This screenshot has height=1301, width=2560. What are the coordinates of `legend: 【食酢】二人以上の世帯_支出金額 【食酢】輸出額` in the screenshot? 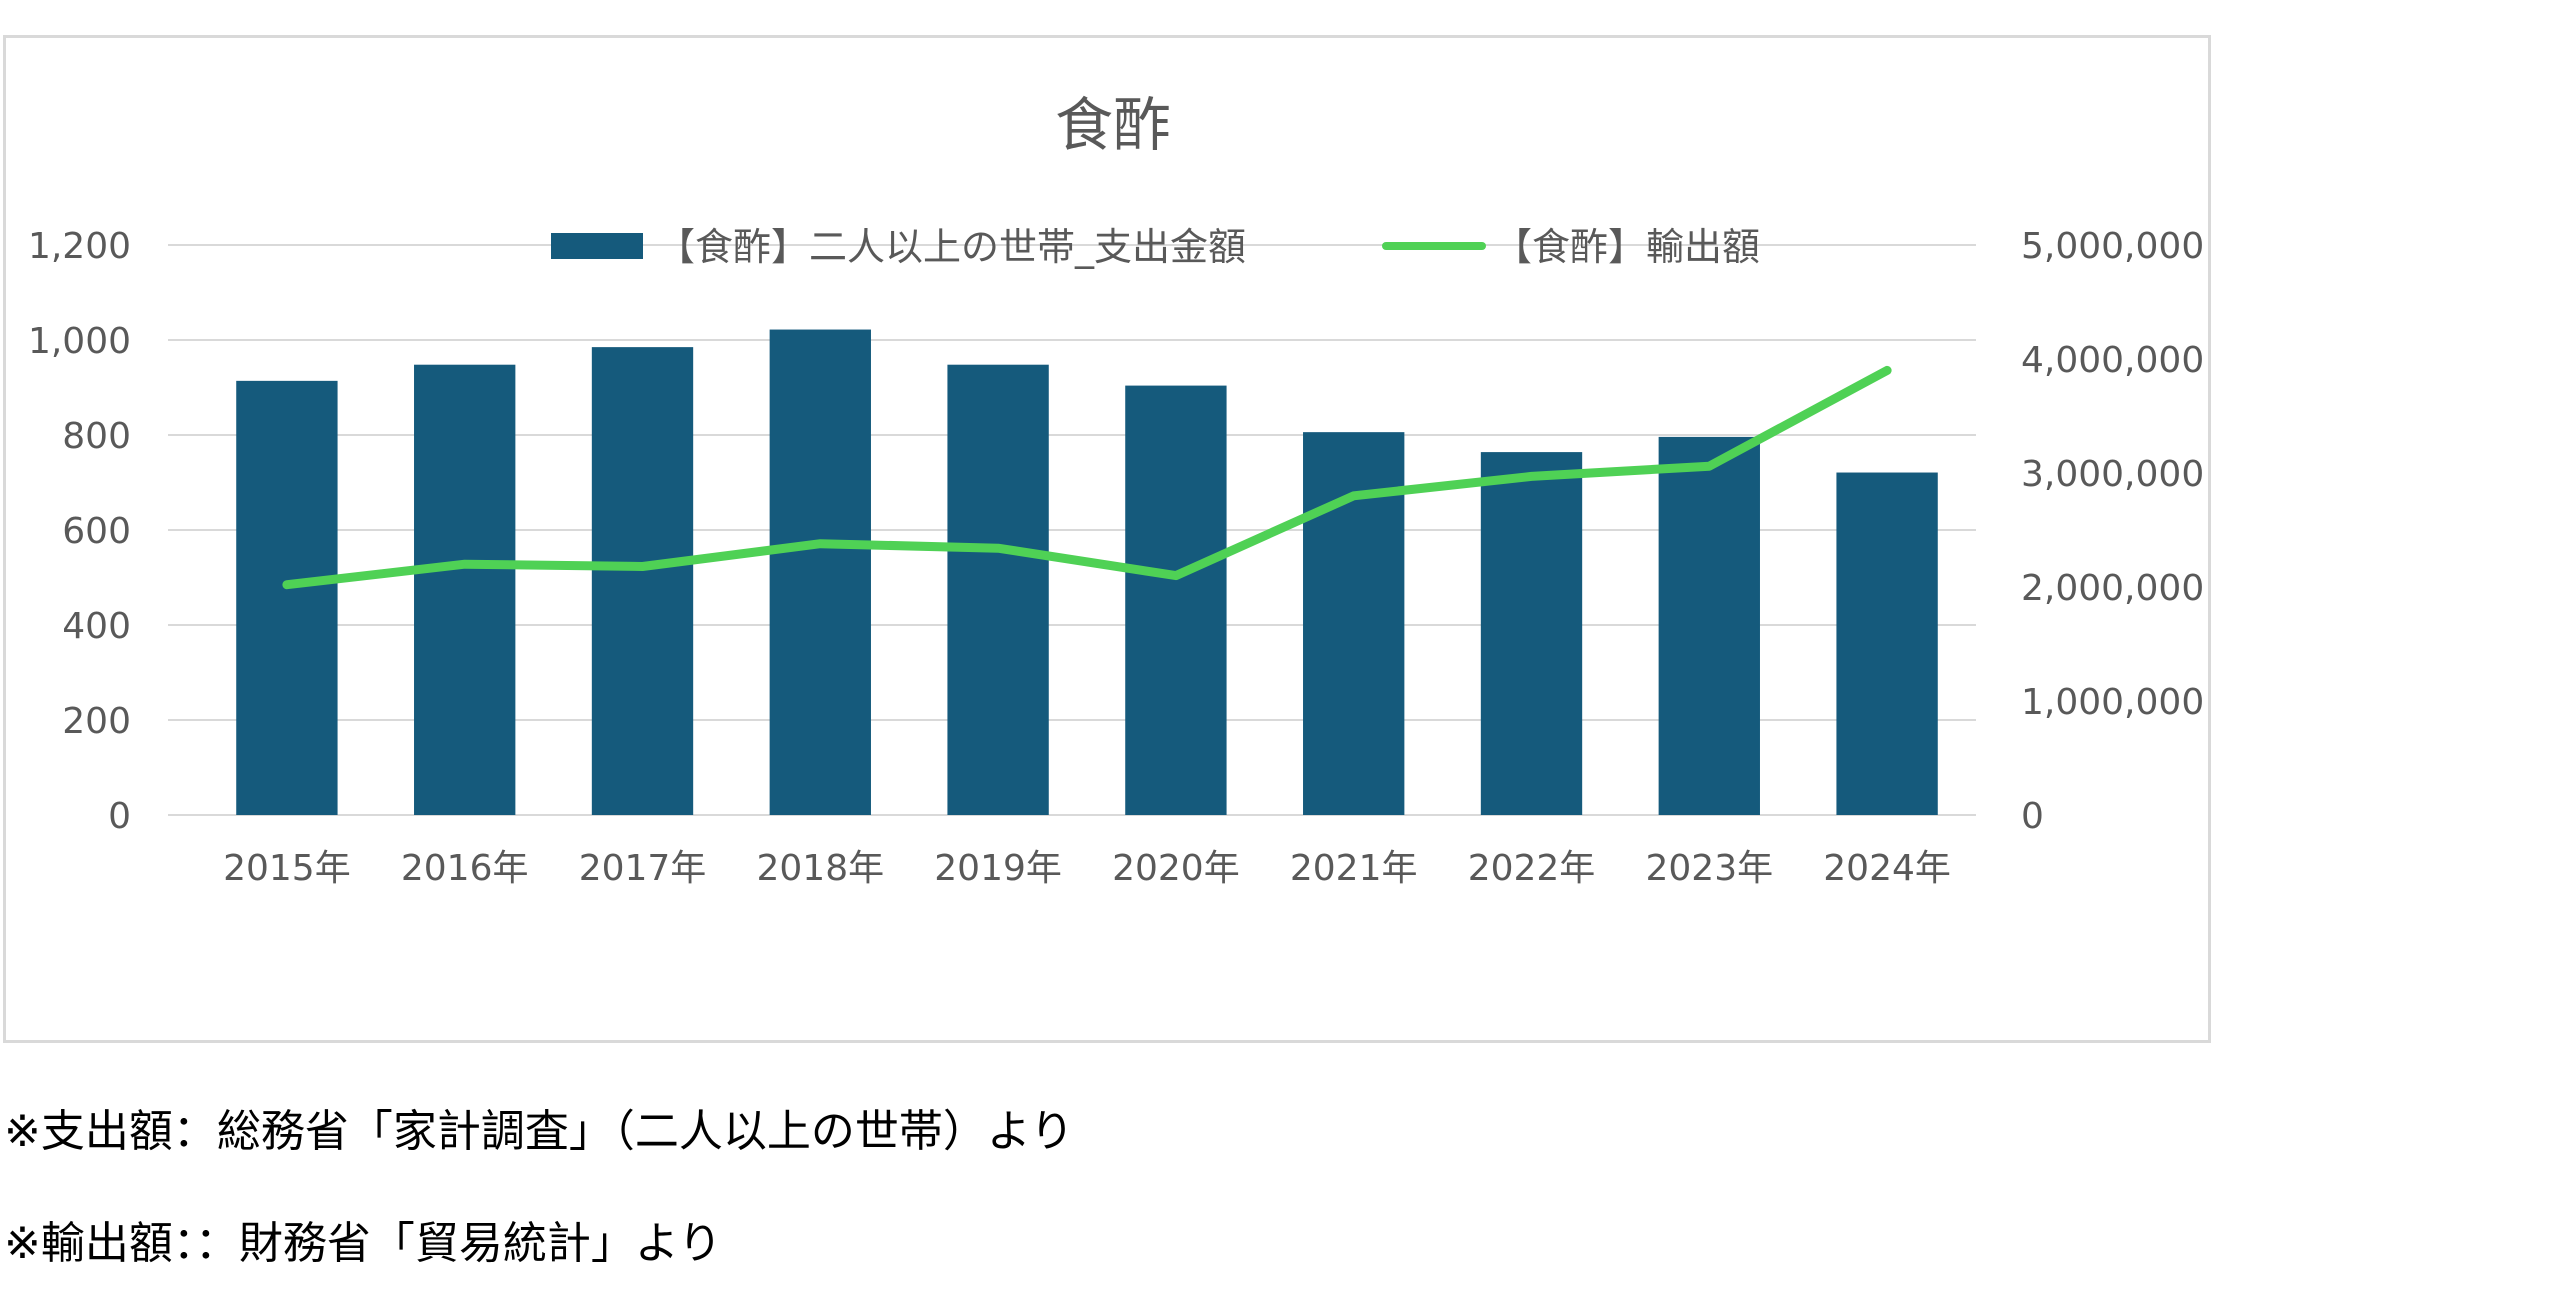 It's located at (1155, 247).